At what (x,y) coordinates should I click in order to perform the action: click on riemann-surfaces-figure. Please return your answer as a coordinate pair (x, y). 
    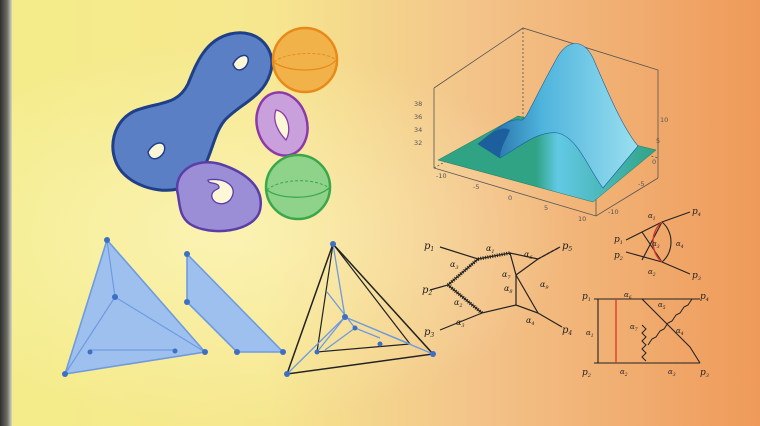
    Looking at the image, I should click on (225, 129).